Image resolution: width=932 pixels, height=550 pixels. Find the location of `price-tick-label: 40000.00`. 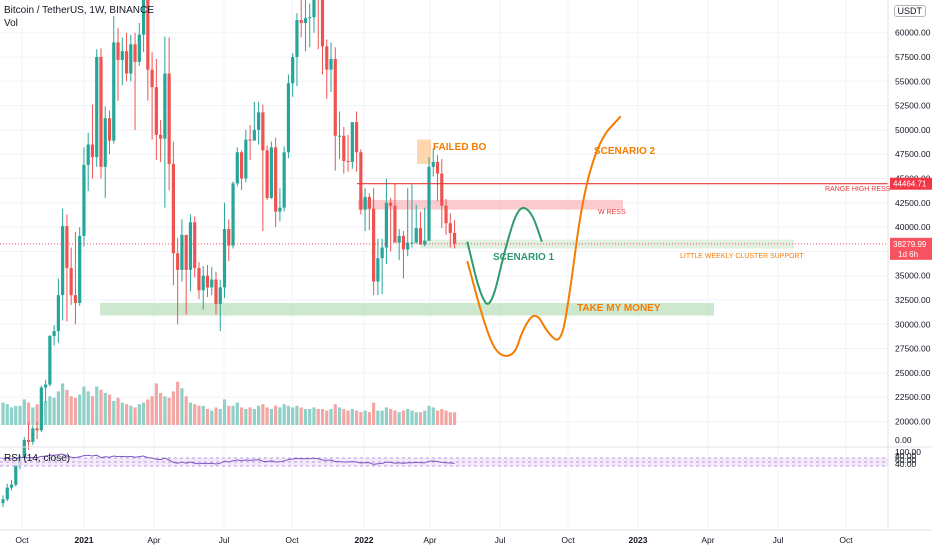

price-tick-label: 40000.00 is located at coordinates (913, 227).